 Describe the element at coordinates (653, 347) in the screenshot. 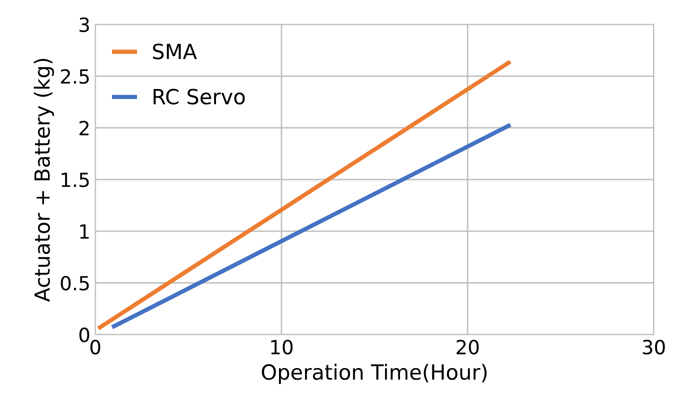

I see `x-tick-label: 30` at that location.